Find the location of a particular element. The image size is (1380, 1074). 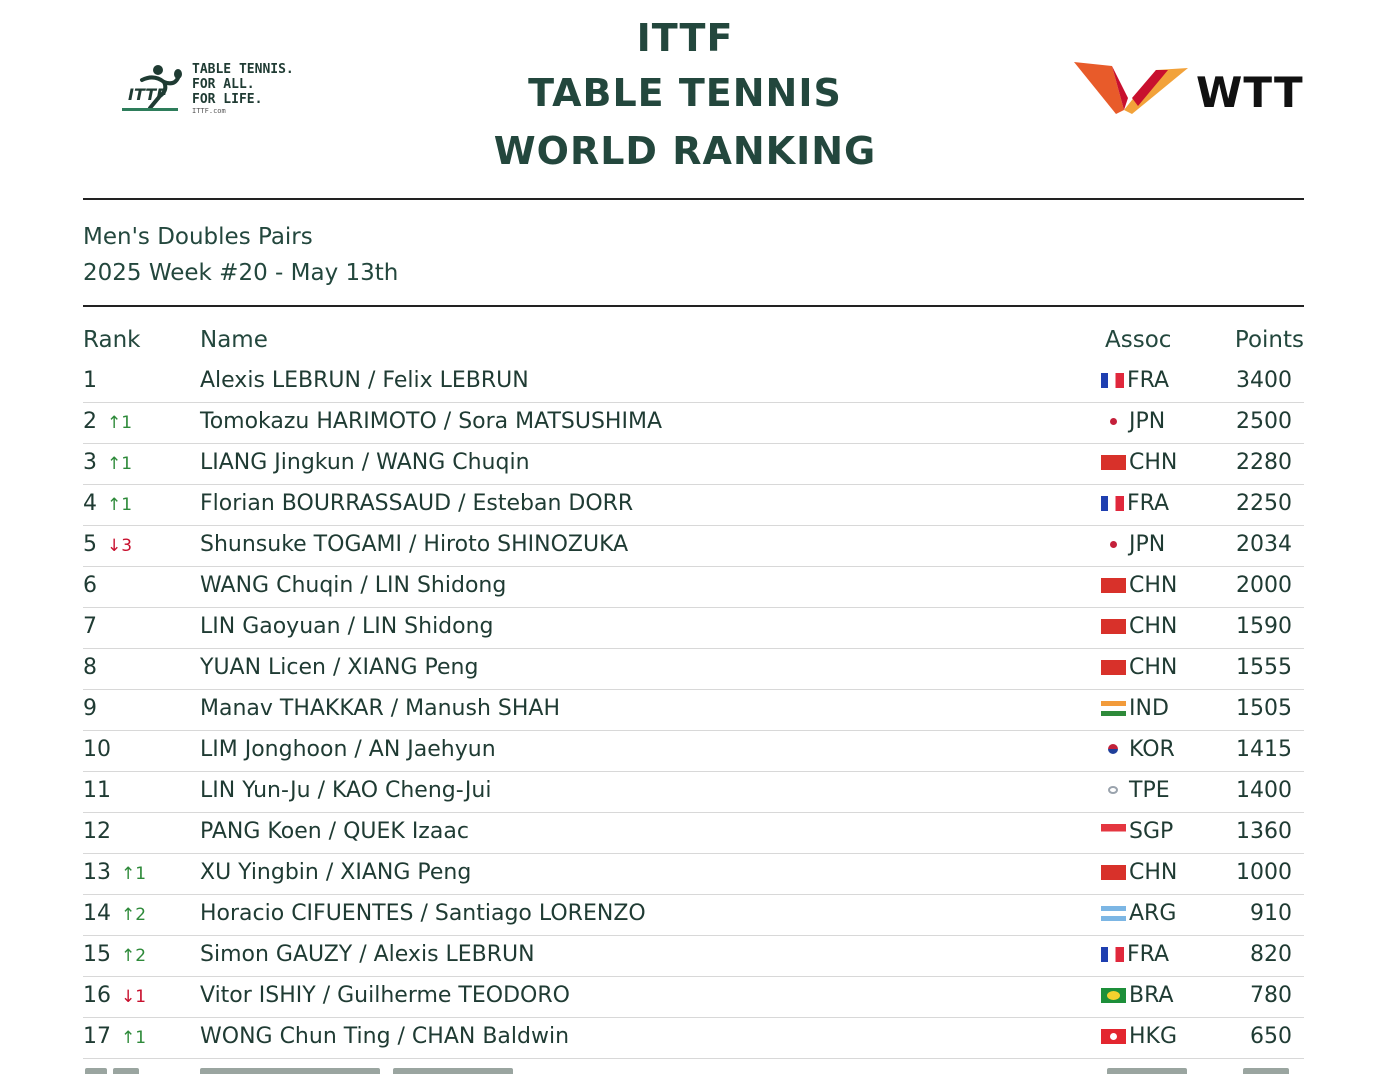

points-cell: 3400 is located at coordinates (1264, 380).